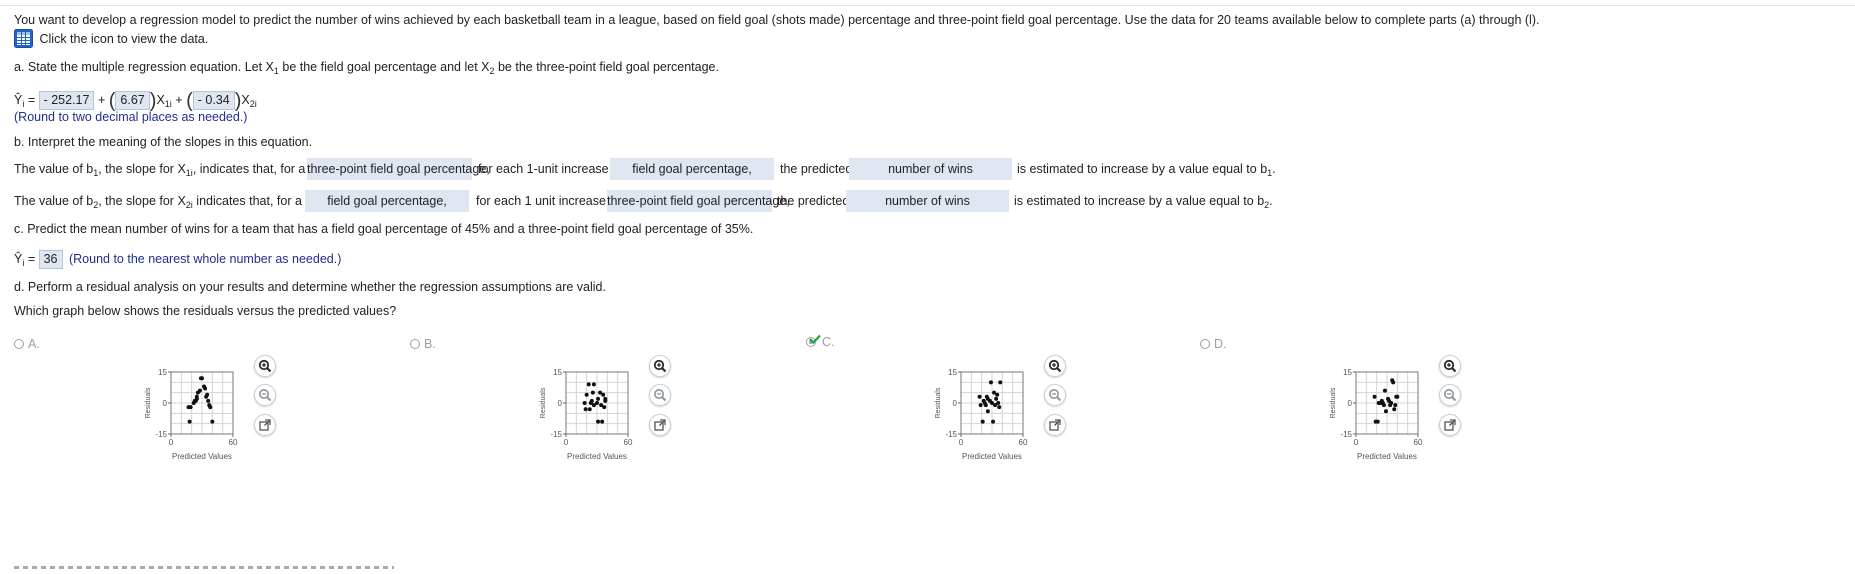  I want to click on option-b: B., so click(423, 344).